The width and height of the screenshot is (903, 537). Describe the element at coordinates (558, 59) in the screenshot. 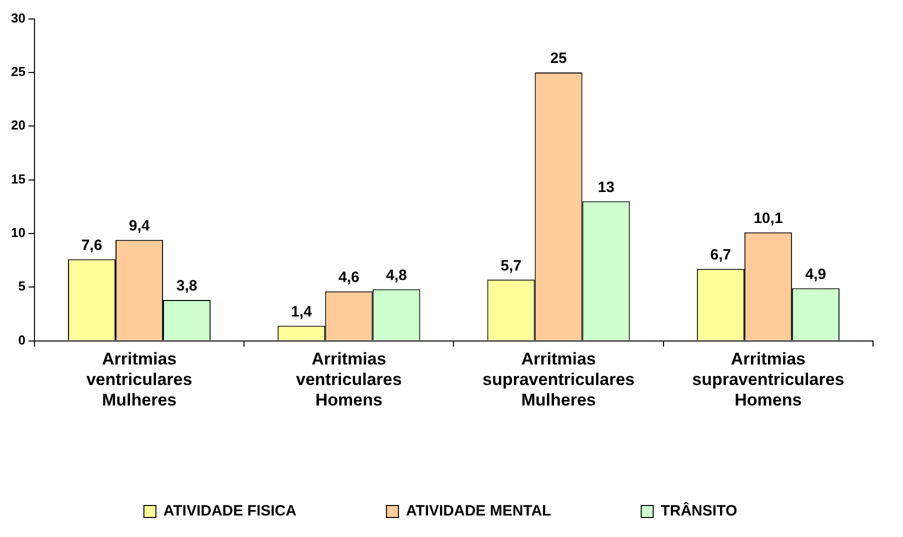

I see `data-label: 25` at that location.